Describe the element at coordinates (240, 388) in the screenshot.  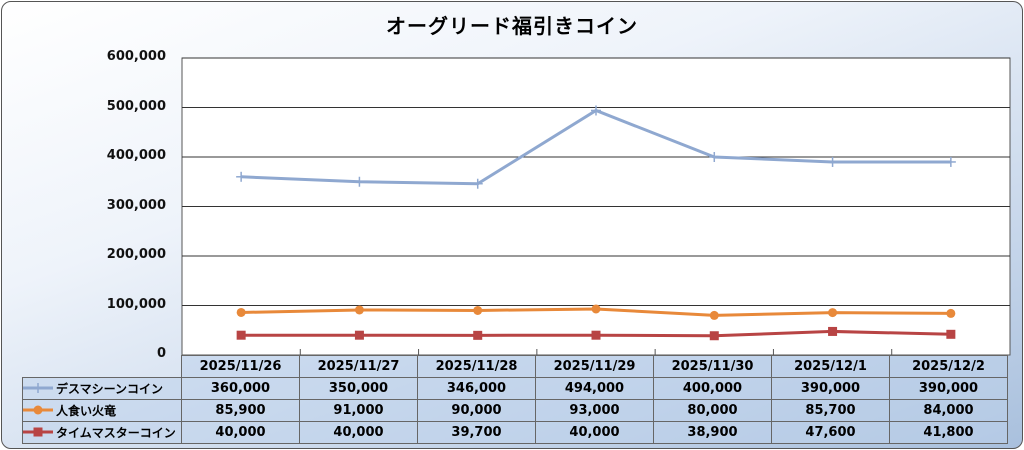
I see `data-label: 360,000` at that location.